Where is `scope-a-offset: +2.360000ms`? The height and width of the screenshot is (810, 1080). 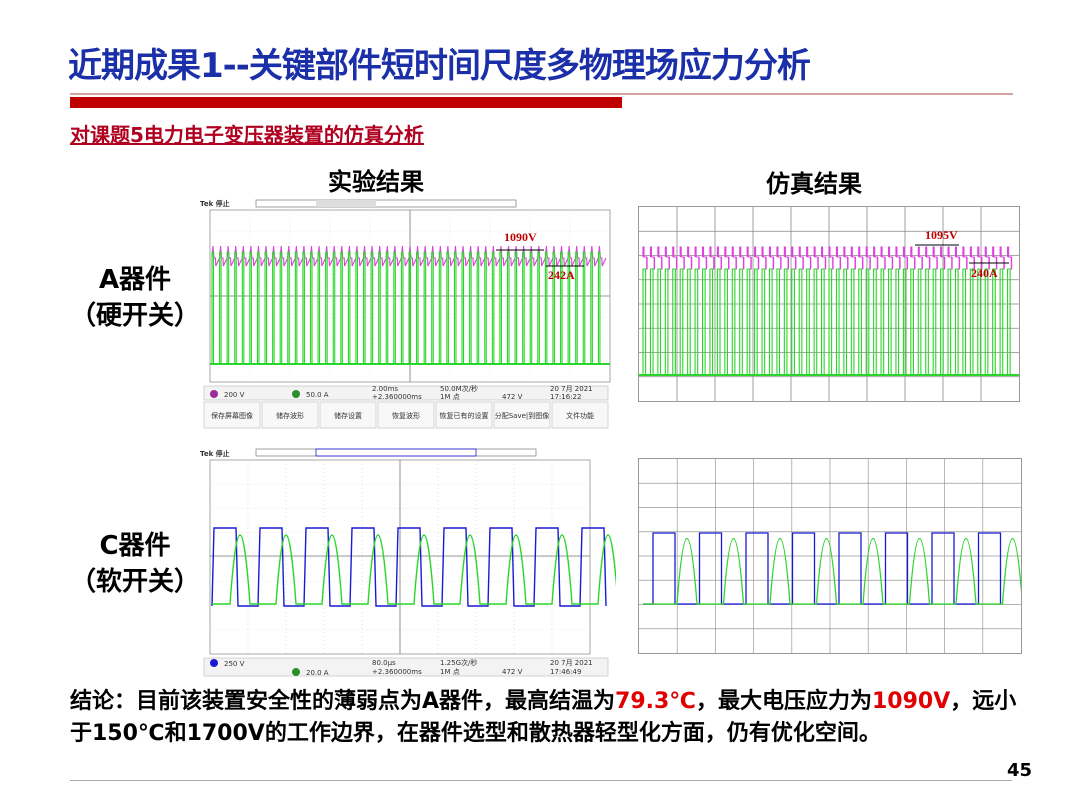 scope-a-offset: +2.360000ms is located at coordinates (397, 397).